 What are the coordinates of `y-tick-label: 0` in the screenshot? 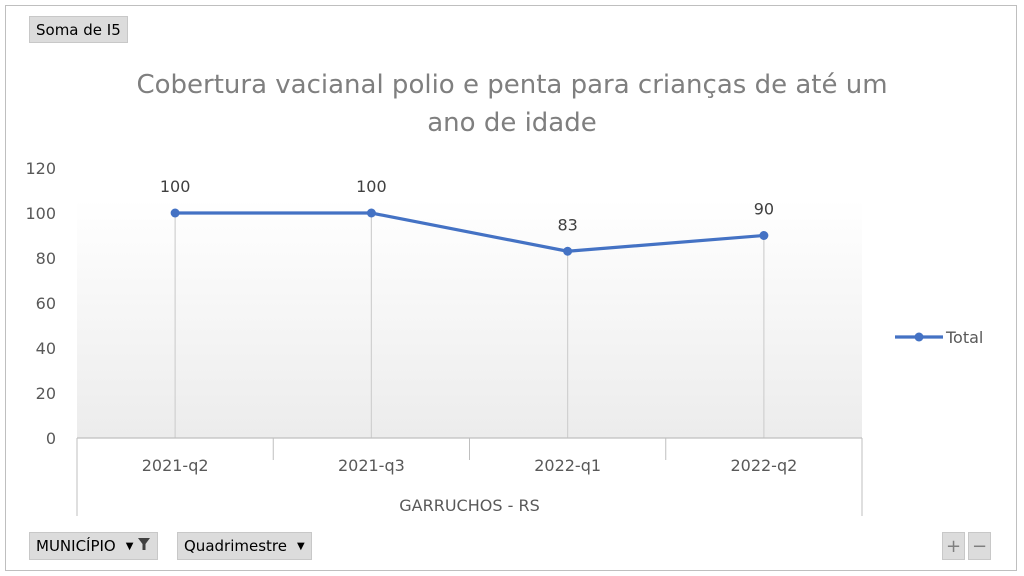 It's located at (51, 438).